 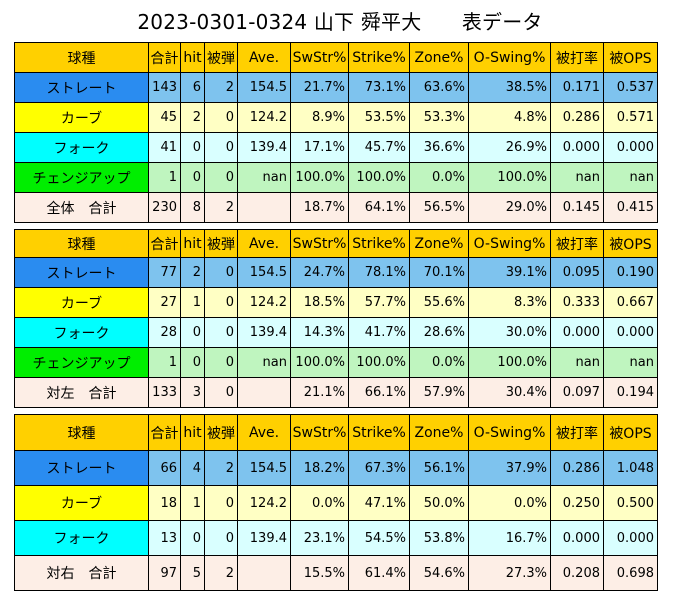 What do you see at coordinates (319, 147) in the screenshot?
I see `table-cell: 17.1%` at bounding box center [319, 147].